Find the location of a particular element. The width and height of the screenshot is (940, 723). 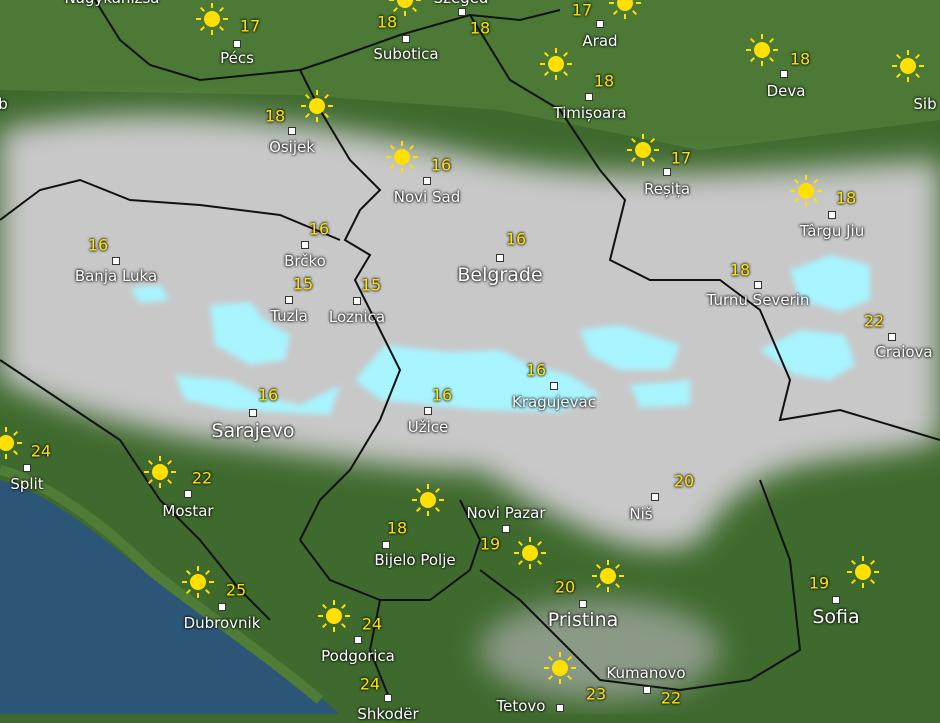

city-label: Reșița is located at coordinates (667, 189).